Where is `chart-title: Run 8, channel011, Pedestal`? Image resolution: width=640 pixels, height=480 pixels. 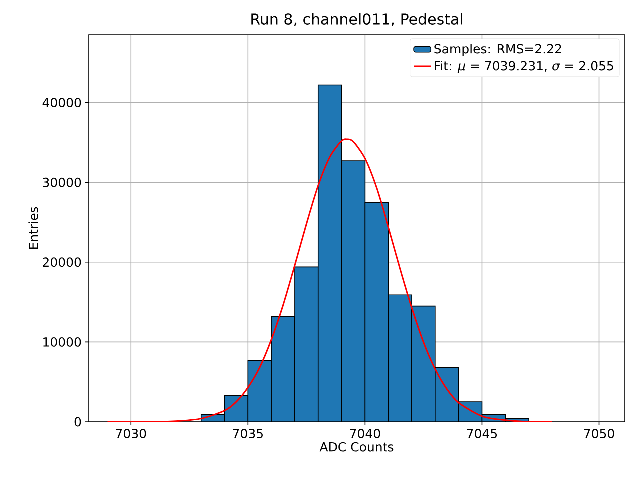 chart-title: Run 8, channel011, Pedestal is located at coordinates (357, 19).